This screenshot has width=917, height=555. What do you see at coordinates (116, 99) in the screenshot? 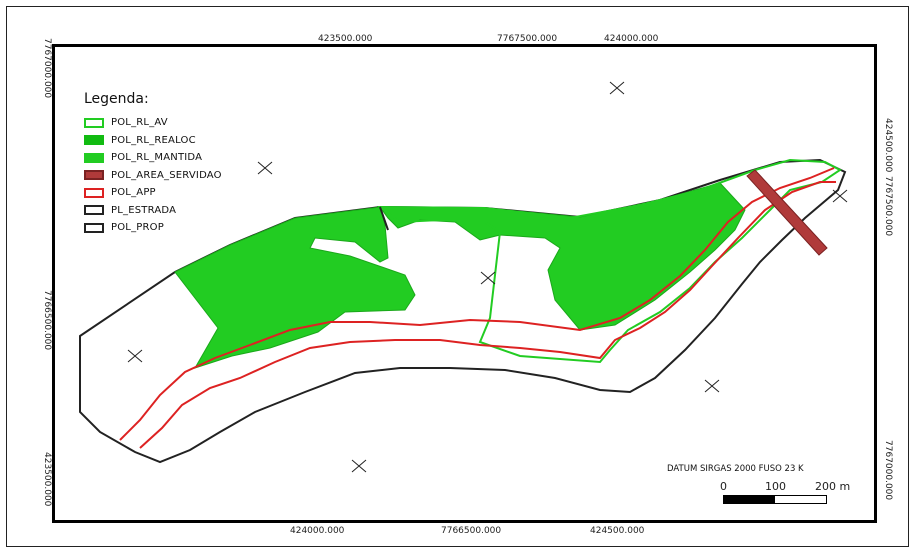
I see `legend-title: Legenda:` at bounding box center [116, 99].